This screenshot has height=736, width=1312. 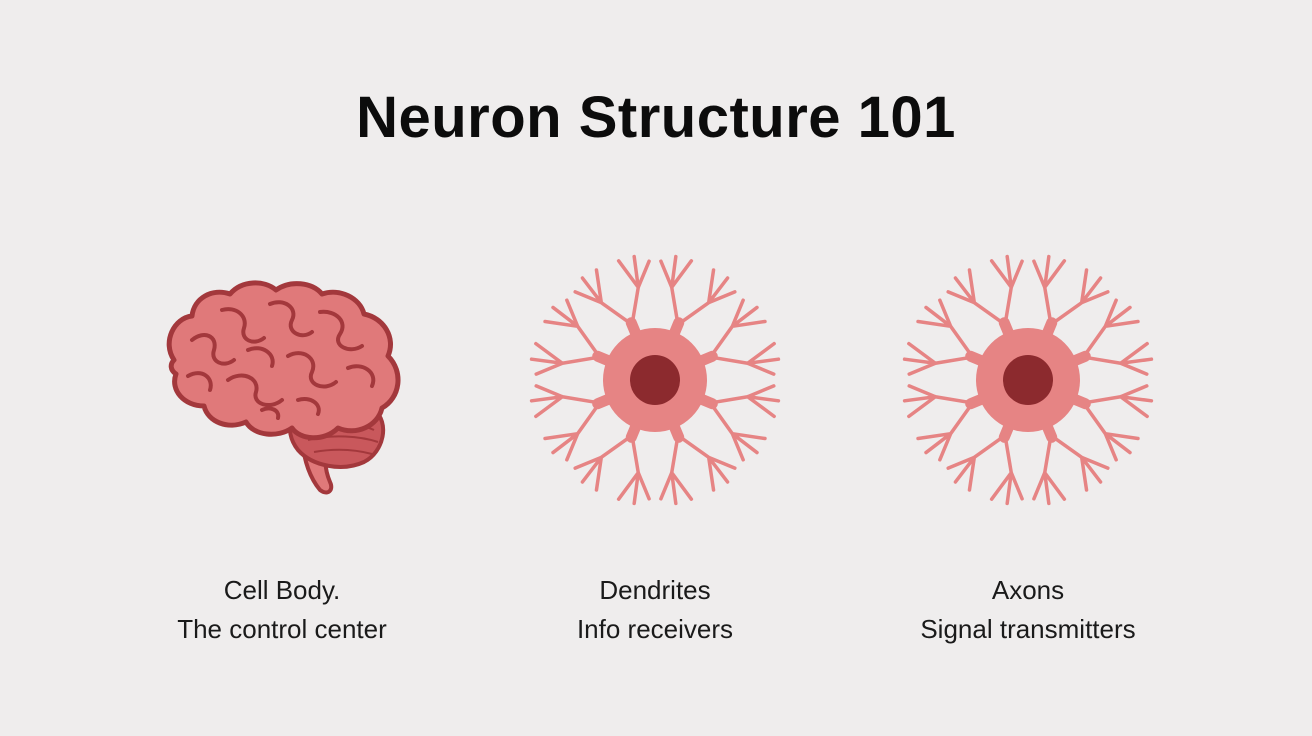 I want to click on dendrites-heading: Dendrites, so click(x=655, y=590).